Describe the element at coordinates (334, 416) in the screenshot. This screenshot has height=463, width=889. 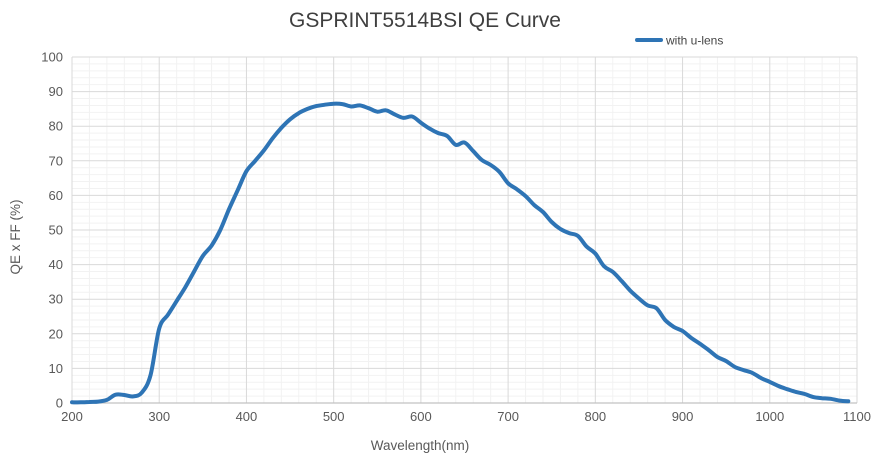
I see `x-tick-label: 500` at that location.